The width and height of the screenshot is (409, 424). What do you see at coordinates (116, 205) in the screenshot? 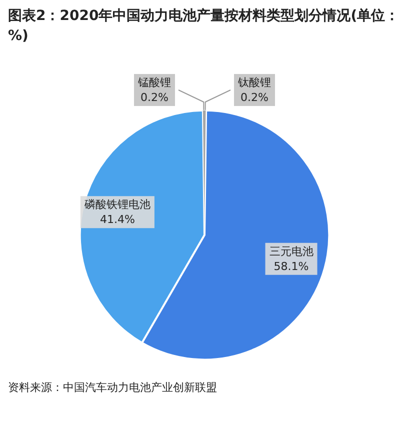
I see `slice-label: 磷酸铁锂电池` at bounding box center [116, 205].